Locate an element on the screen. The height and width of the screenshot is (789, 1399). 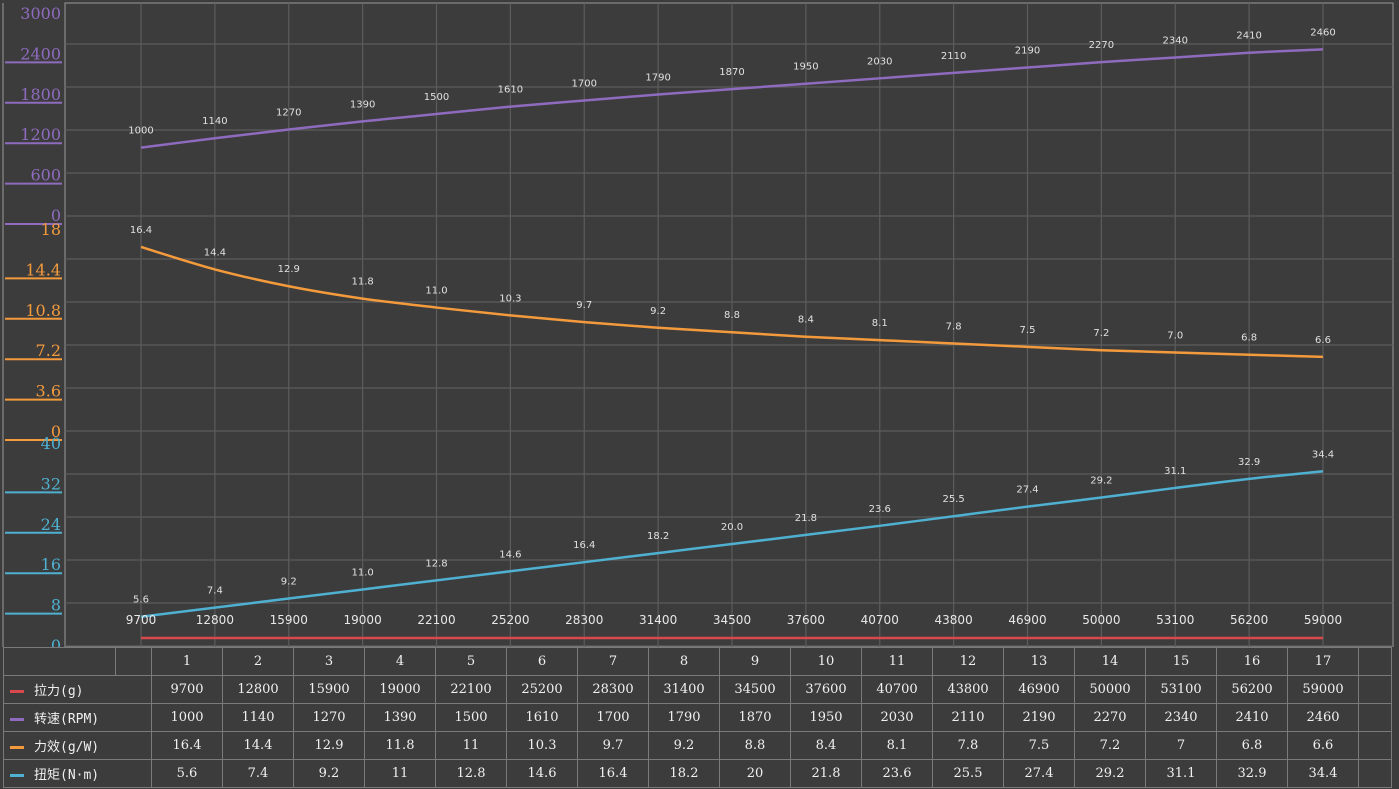
y-tick-label-rpm: 600 is located at coordinates (45, 175).